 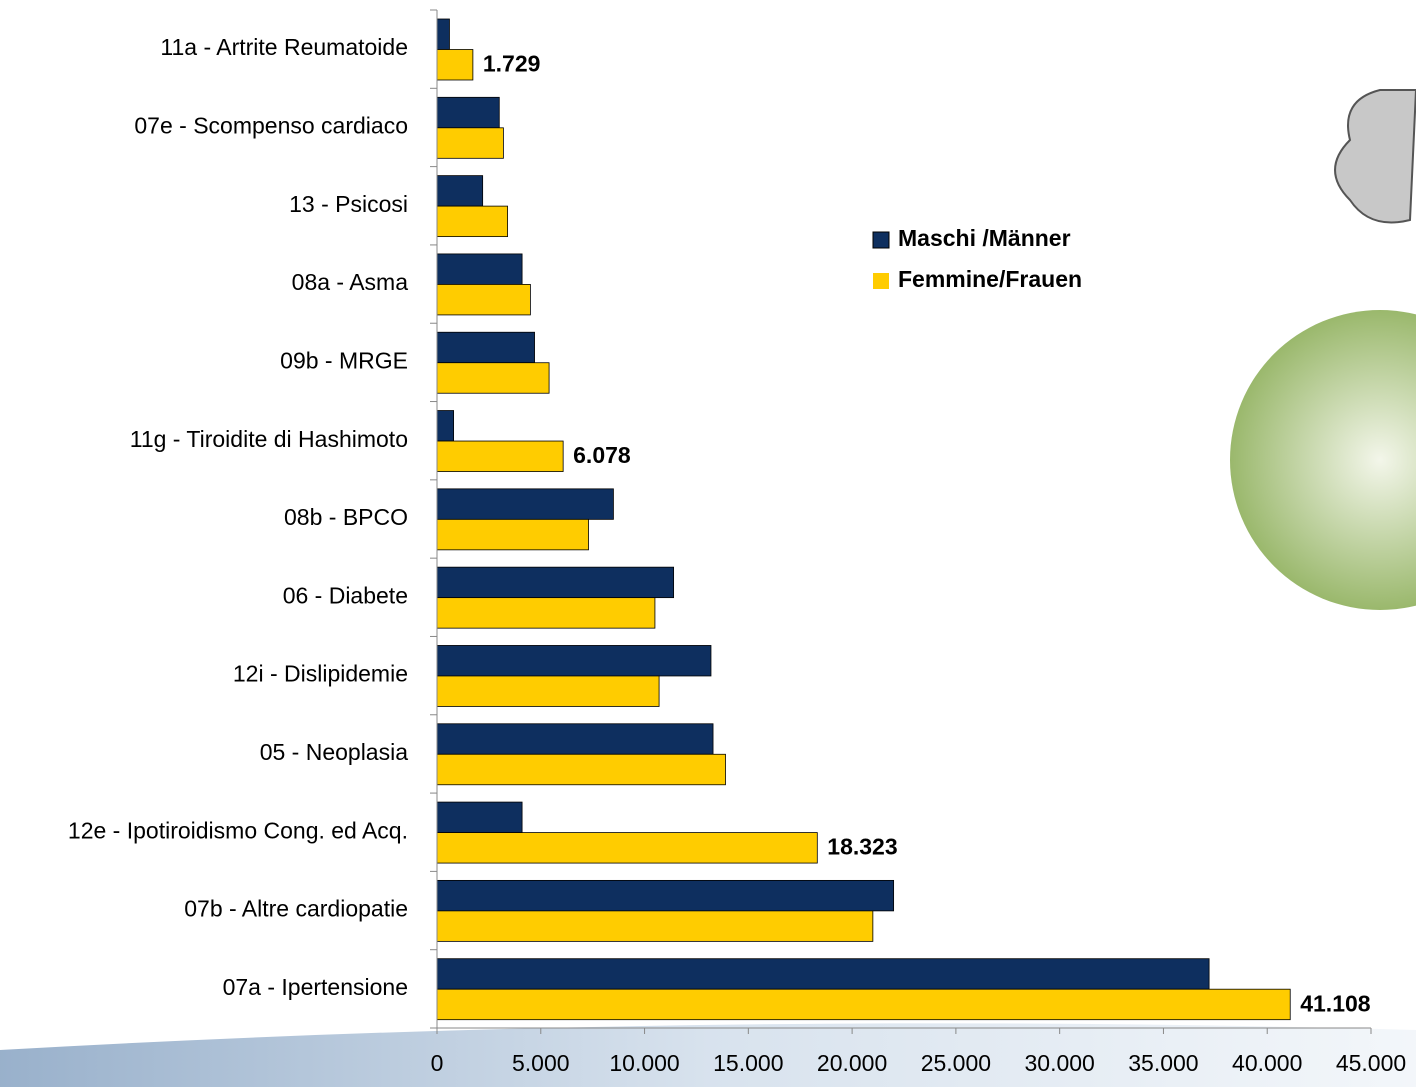 What do you see at coordinates (862, 847) in the screenshot?
I see `data-label: 18.323` at bounding box center [862, 847].